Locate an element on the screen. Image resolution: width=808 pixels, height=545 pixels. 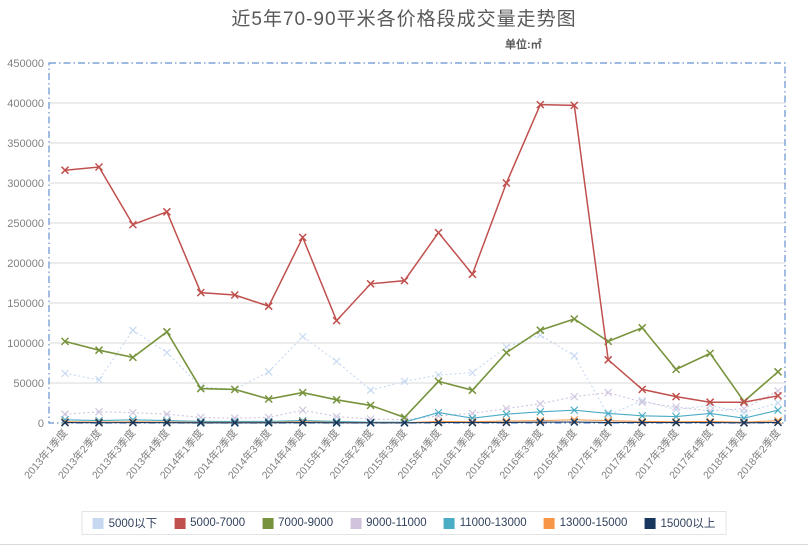
legend-item: 15000以上 is located at coordinates (679, 523).